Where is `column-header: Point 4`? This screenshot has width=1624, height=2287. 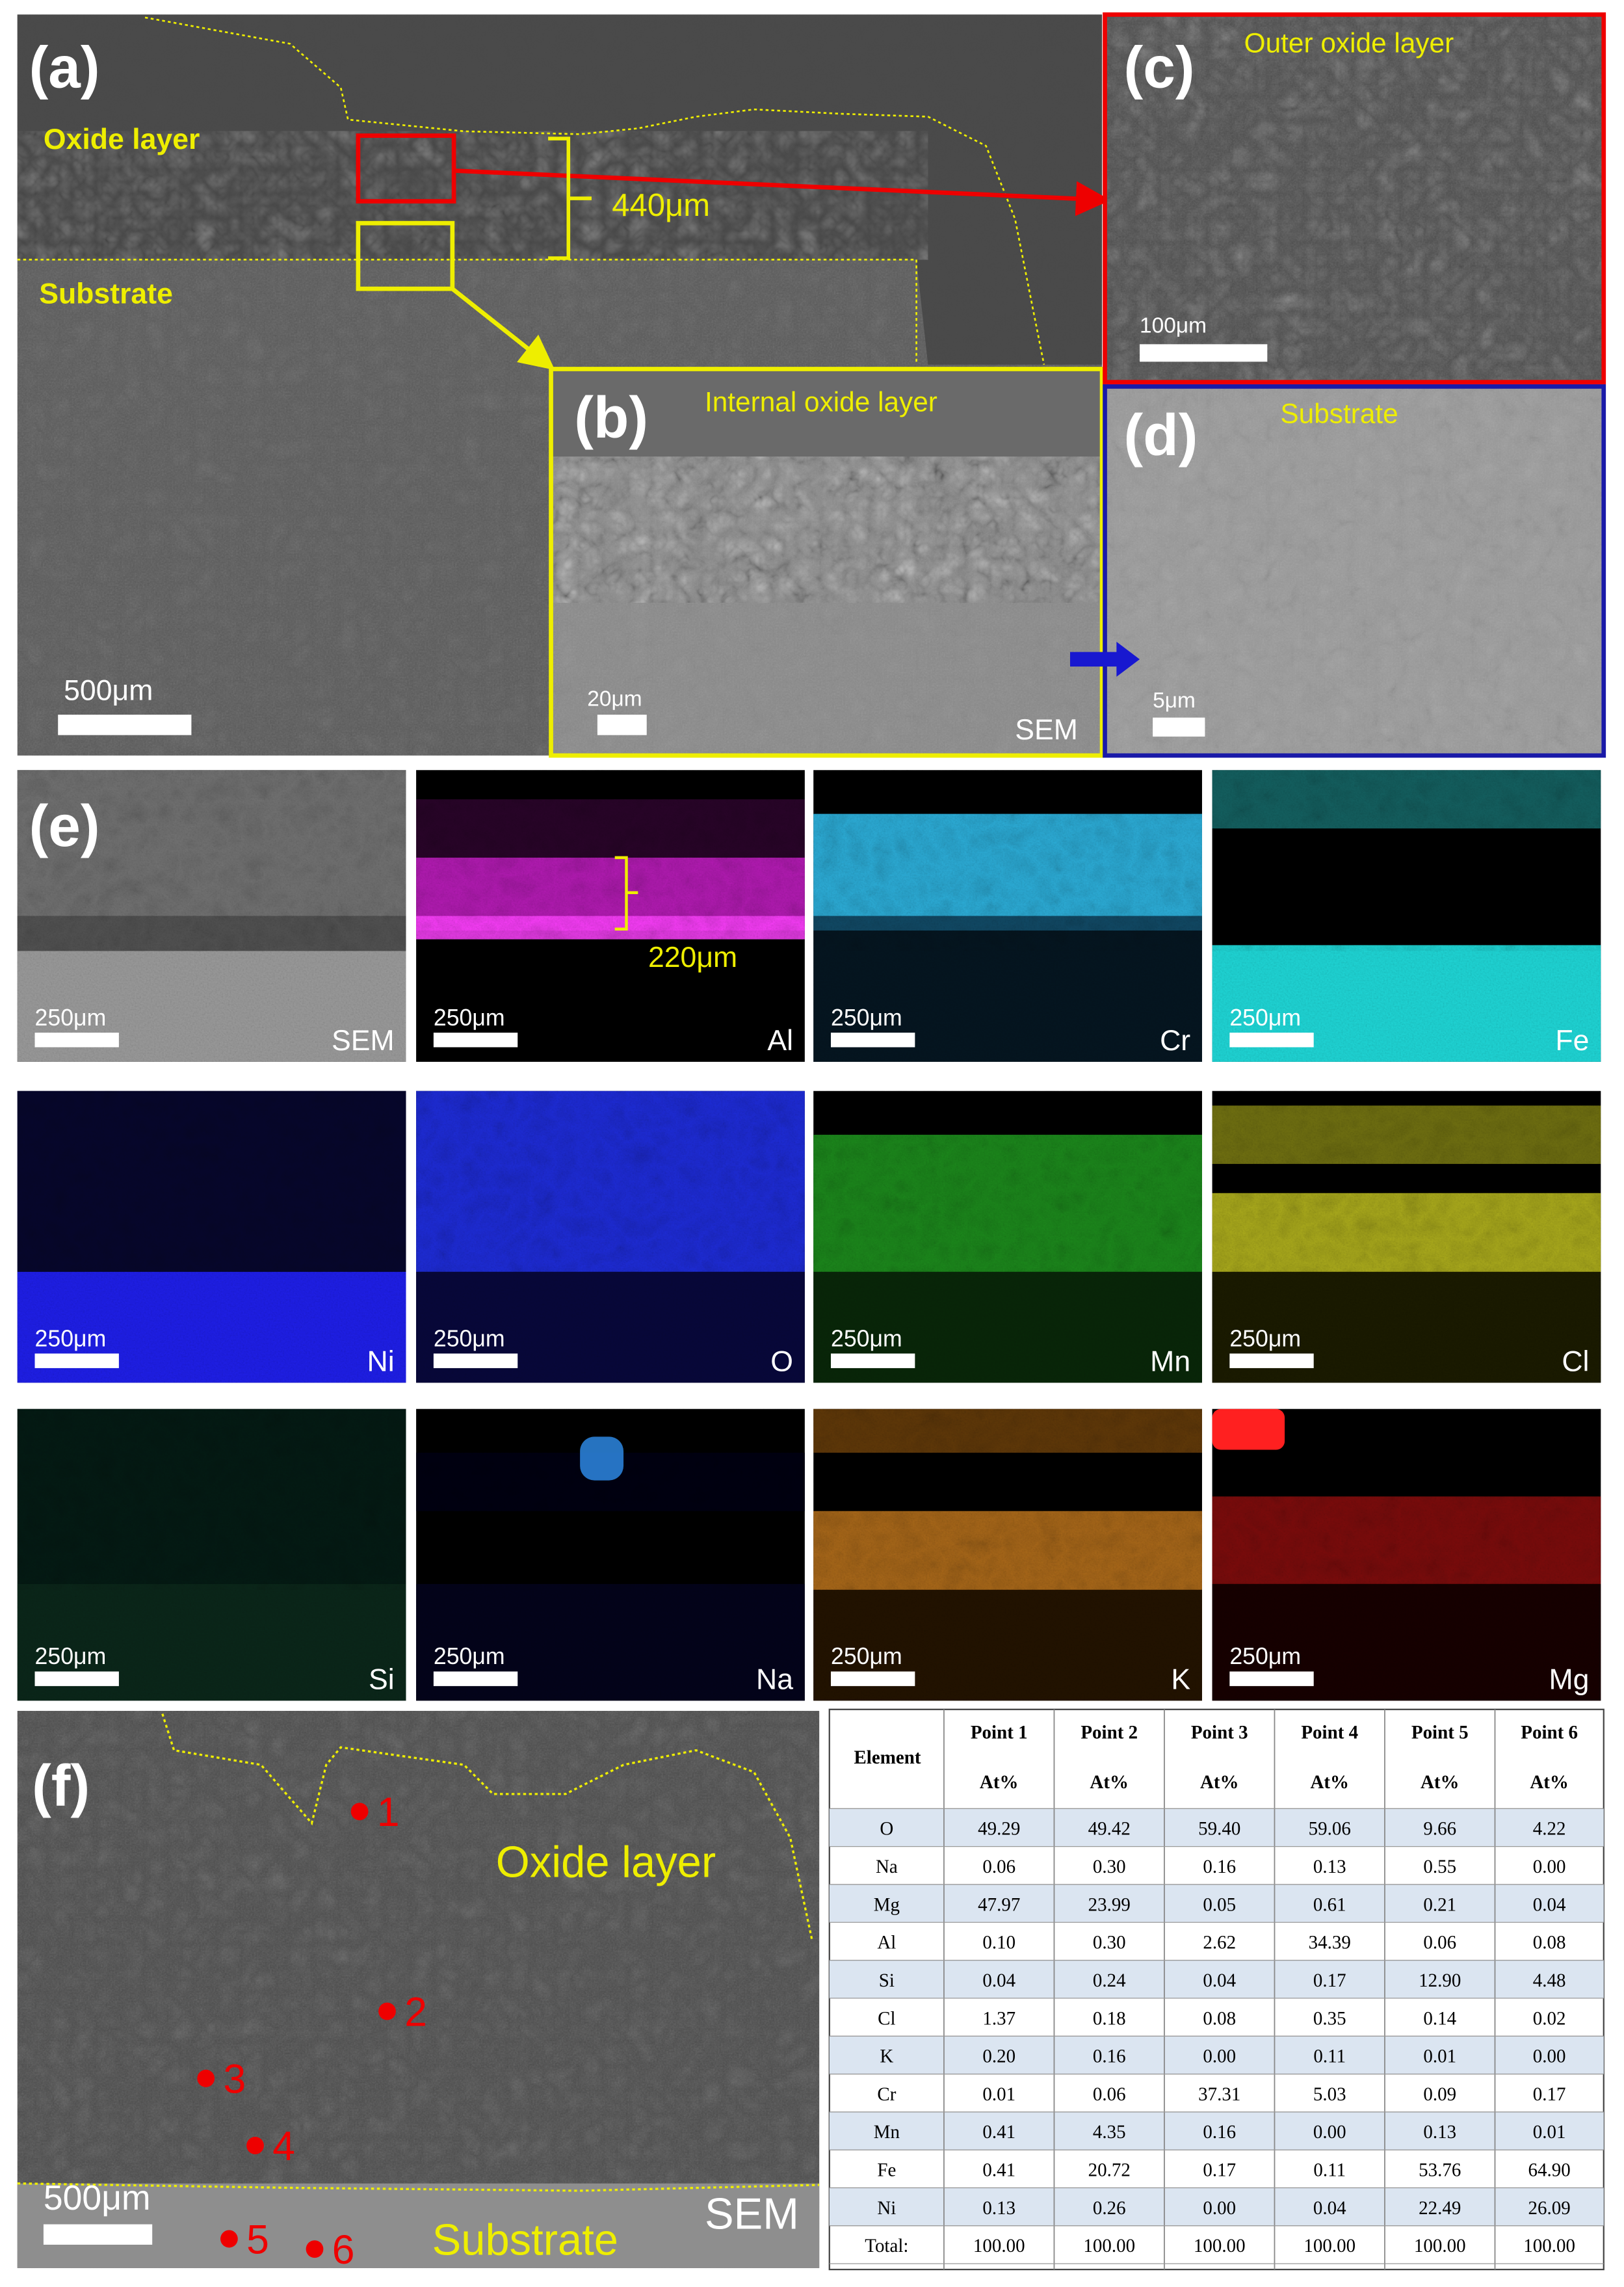
column-header: Point 4 is located at coordinates (1329, 1733).